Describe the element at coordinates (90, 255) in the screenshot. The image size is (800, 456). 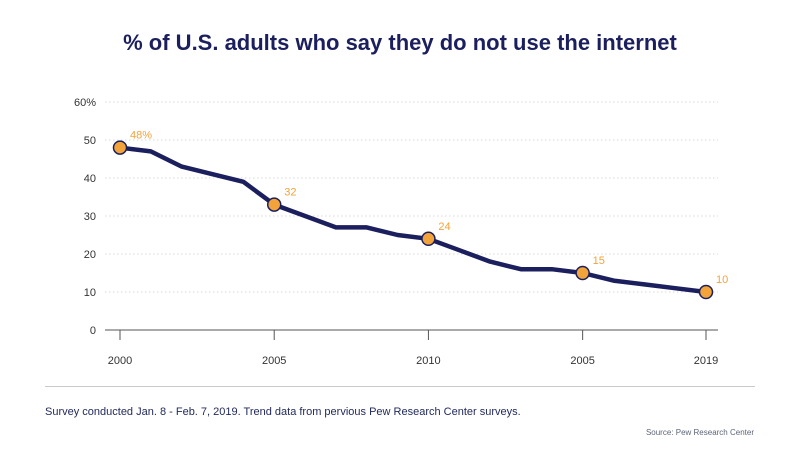
I see `y-tick-label: 20` at that location.